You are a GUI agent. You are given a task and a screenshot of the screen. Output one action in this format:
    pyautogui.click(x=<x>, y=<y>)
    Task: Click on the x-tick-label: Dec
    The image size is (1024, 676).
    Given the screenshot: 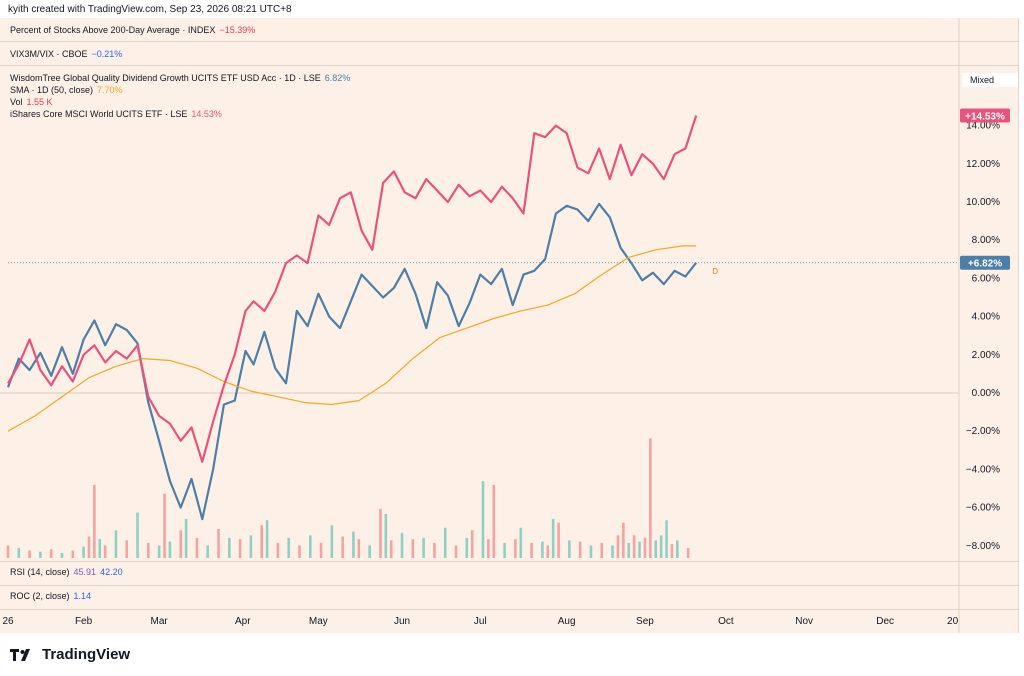 What is the action you would take?
    pyautogui.click(x=885, y=621)
    